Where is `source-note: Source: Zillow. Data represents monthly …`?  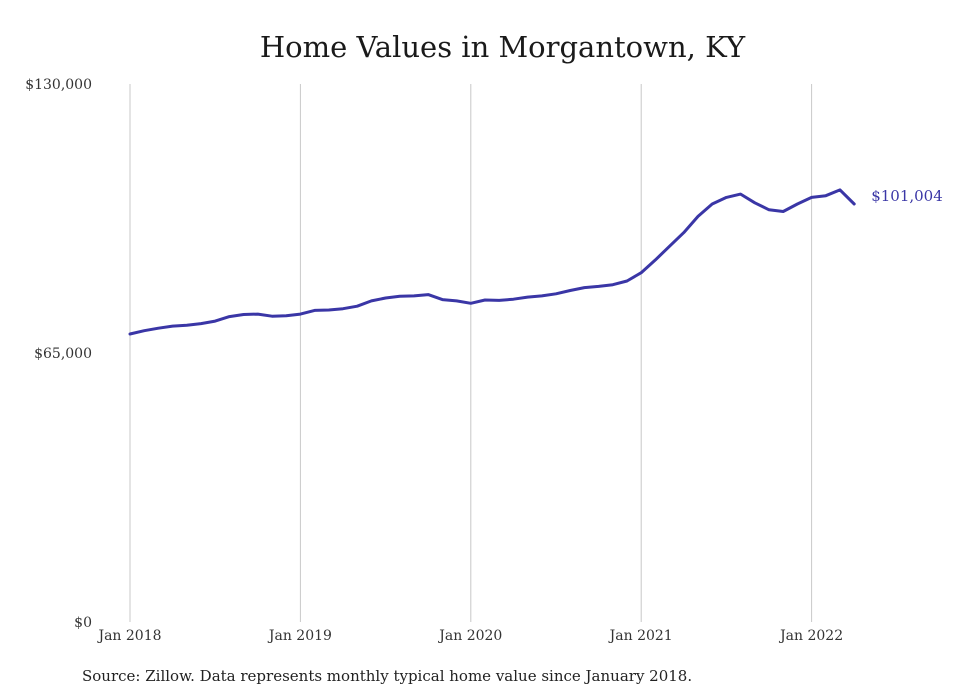
source-note: Source: Zillow. Data represents monthly … is located at coordinates (387, 676).